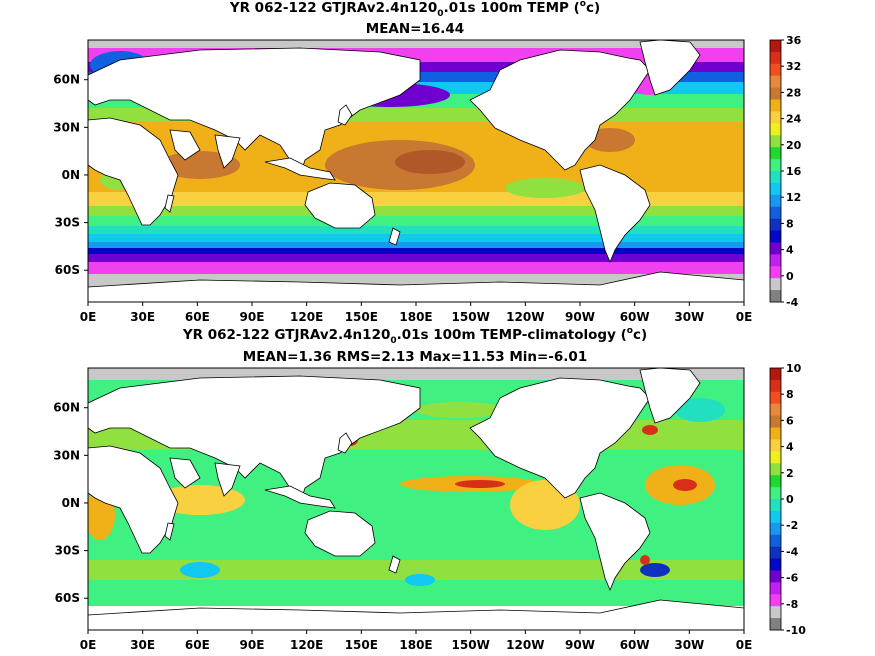 The height and width of the screenshot is (656, 875). What do you see at coordinates (793, 197) in the screenshot?
I see `colorbar-label: 12` at bounding box center [793, 197].